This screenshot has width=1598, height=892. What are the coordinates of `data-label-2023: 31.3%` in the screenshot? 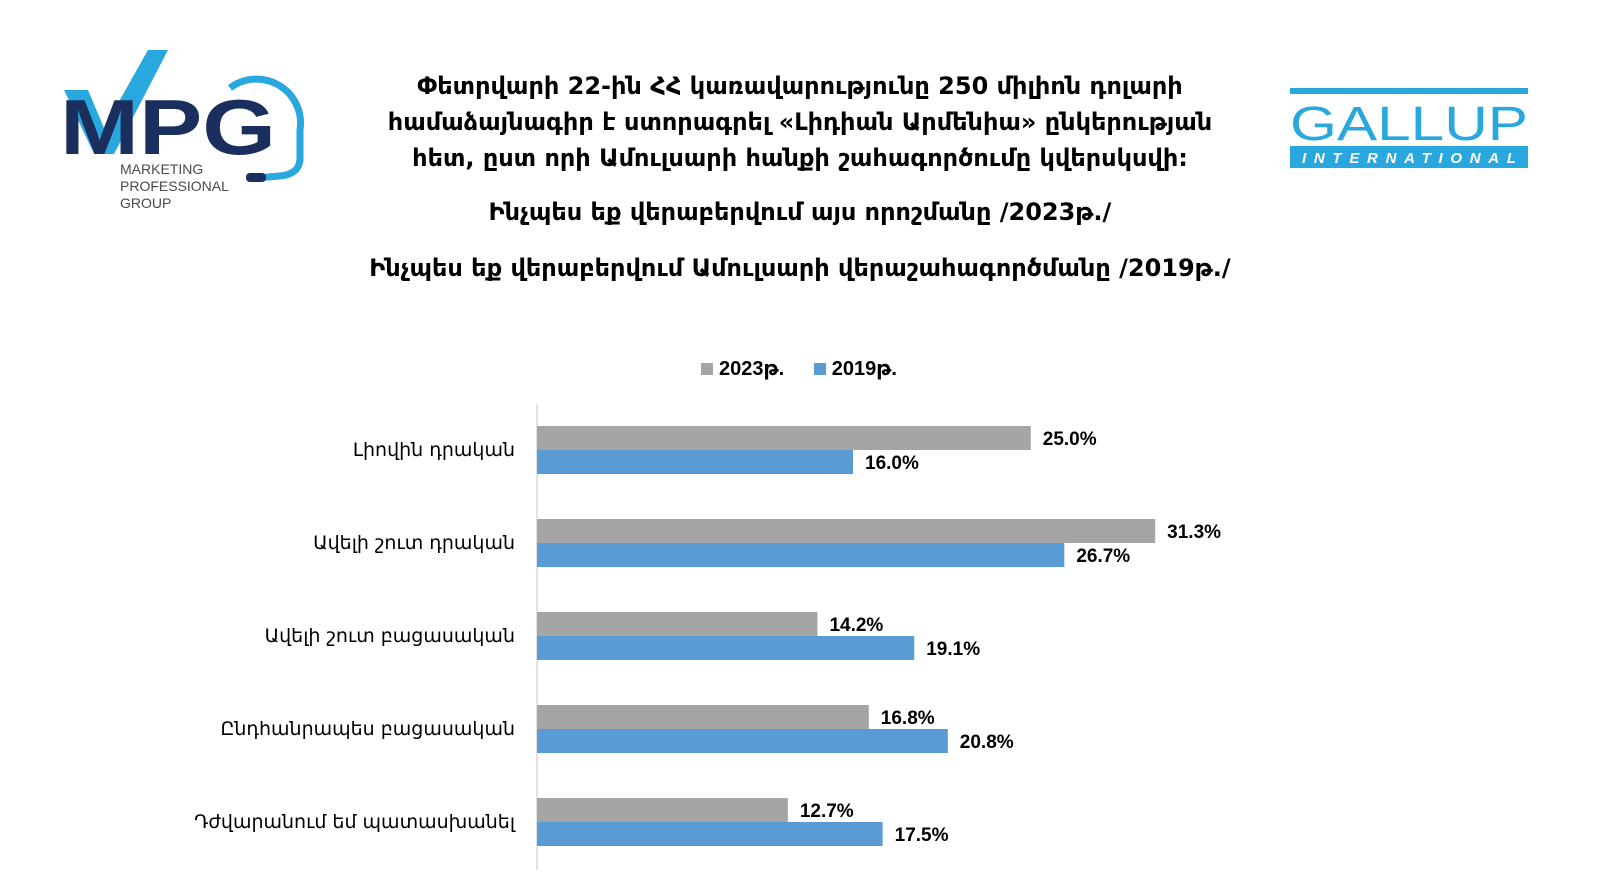 It's located at (1194, 532).